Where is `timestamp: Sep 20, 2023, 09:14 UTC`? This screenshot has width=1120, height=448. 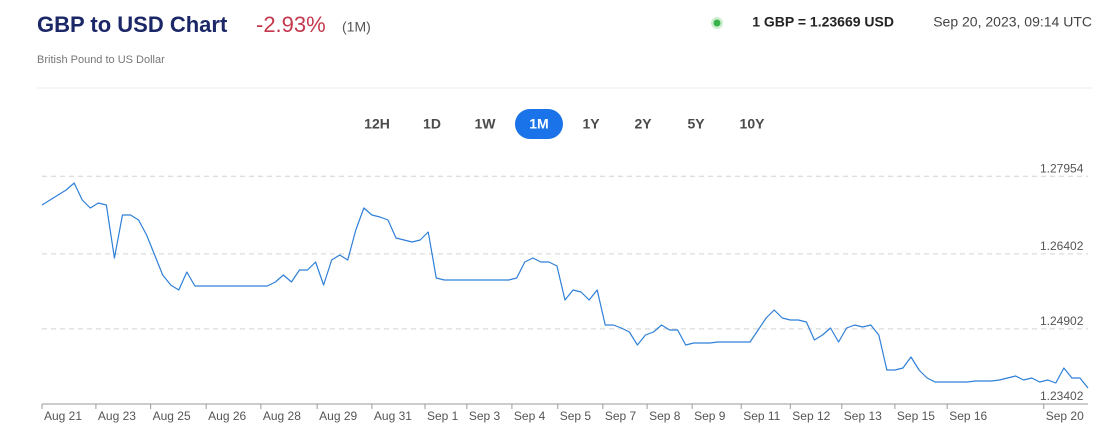
timestamp: Sep 20, 2023, 09:14 UTC is located at coordinates (1012, 22).